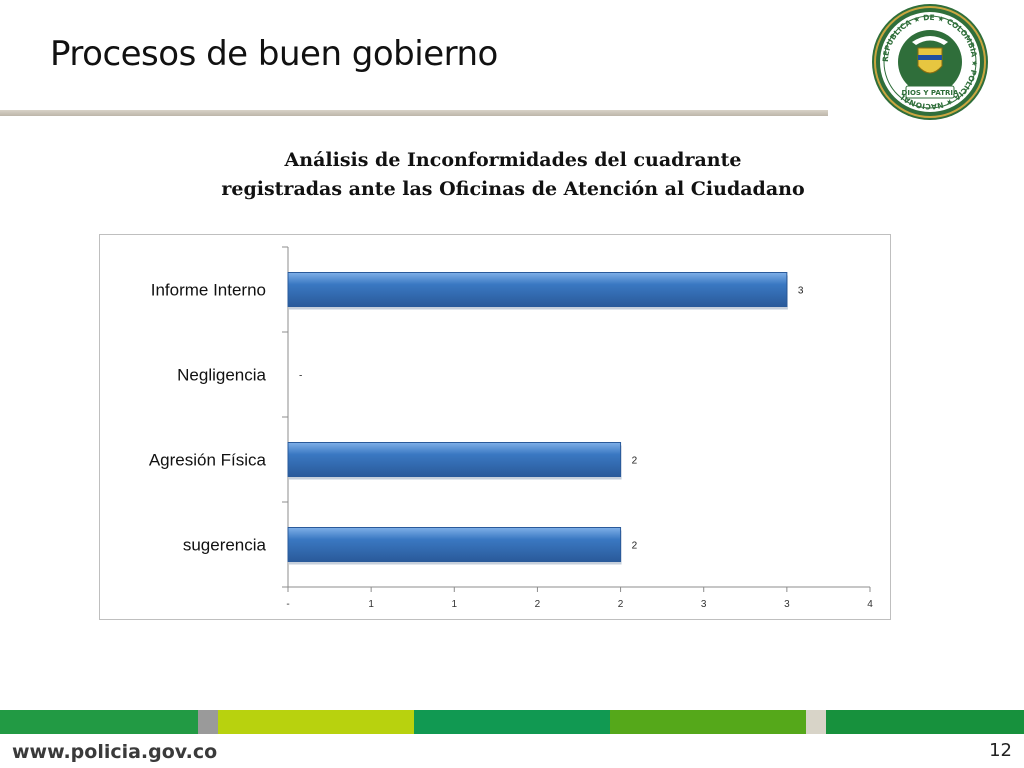 The width and height of the screenshot is (1024, 768). Describe the element at coordinates (225, 545) in the screenshot. I see `category-label: sugerencia` at that location.